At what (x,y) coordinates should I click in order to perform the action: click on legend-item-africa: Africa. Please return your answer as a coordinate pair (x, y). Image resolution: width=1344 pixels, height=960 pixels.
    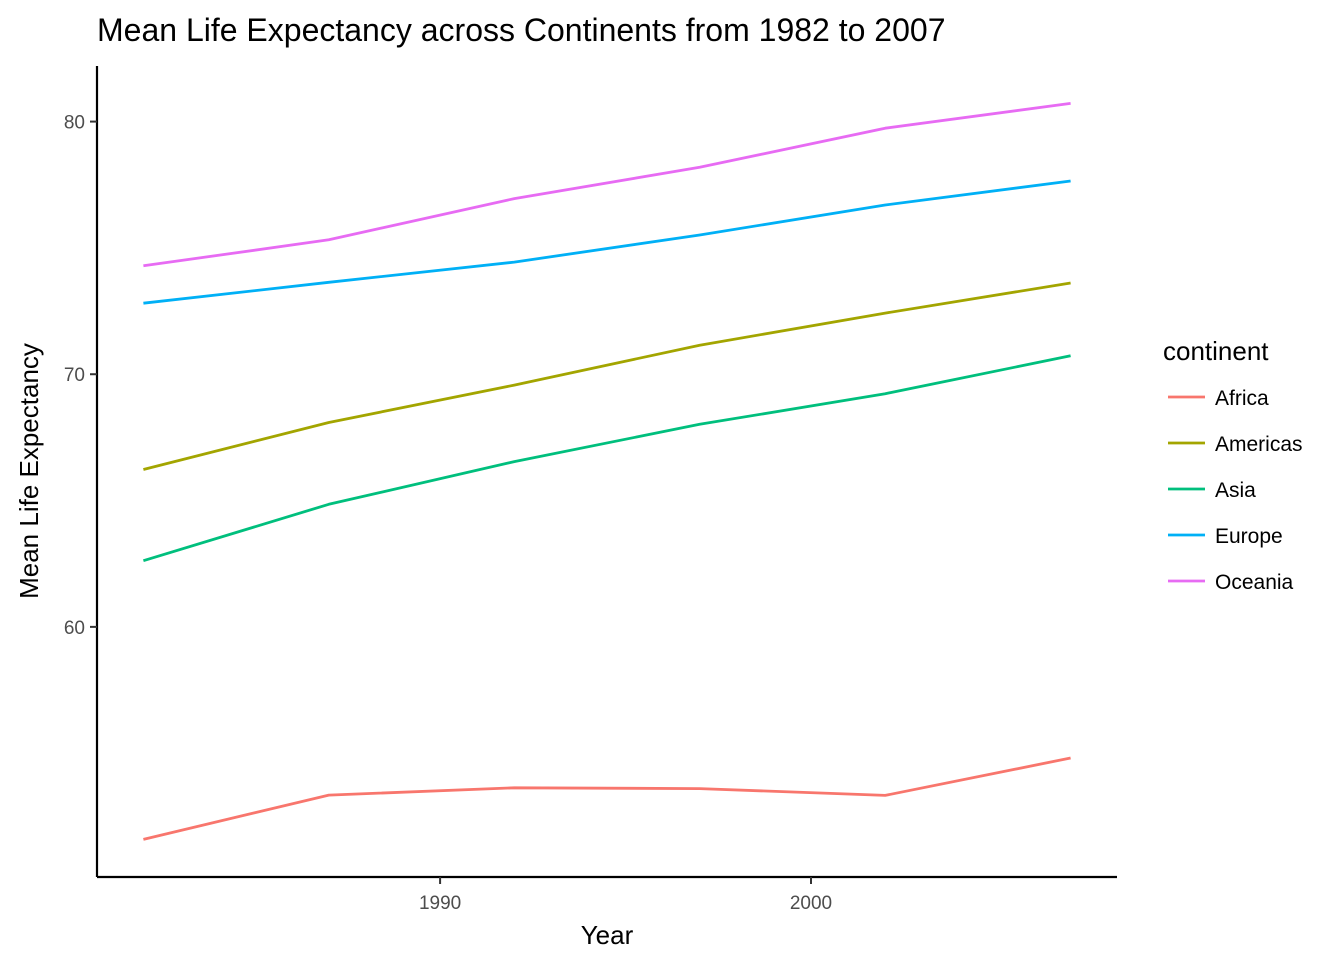
    Looking at the image, I should click on (1218, 398).